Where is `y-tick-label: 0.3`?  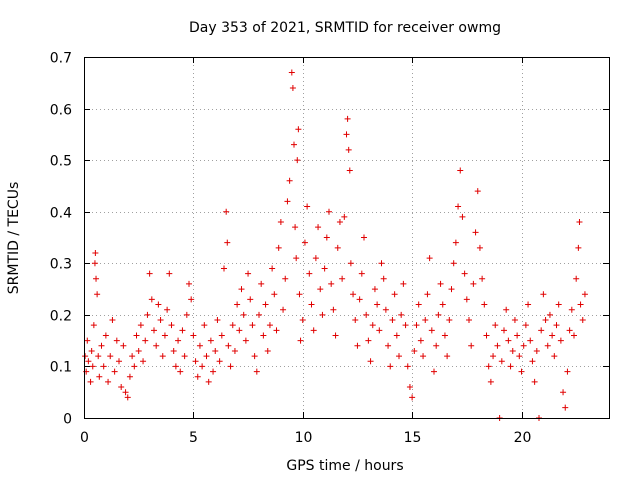 y-tick-label: 0.3 is located at coordinates (61, 265).